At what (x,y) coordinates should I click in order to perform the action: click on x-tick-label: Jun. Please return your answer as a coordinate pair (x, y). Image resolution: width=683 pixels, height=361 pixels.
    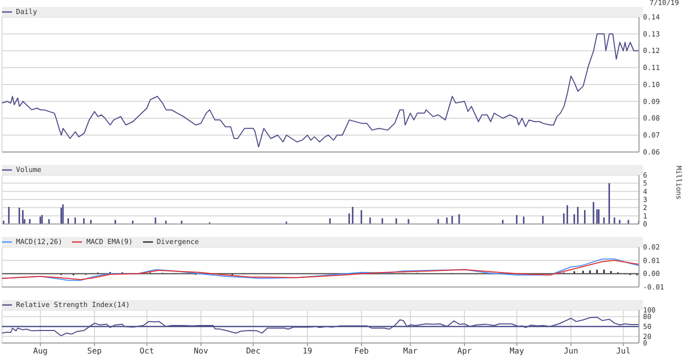
    Looking at the image, I should click on (571, 351).